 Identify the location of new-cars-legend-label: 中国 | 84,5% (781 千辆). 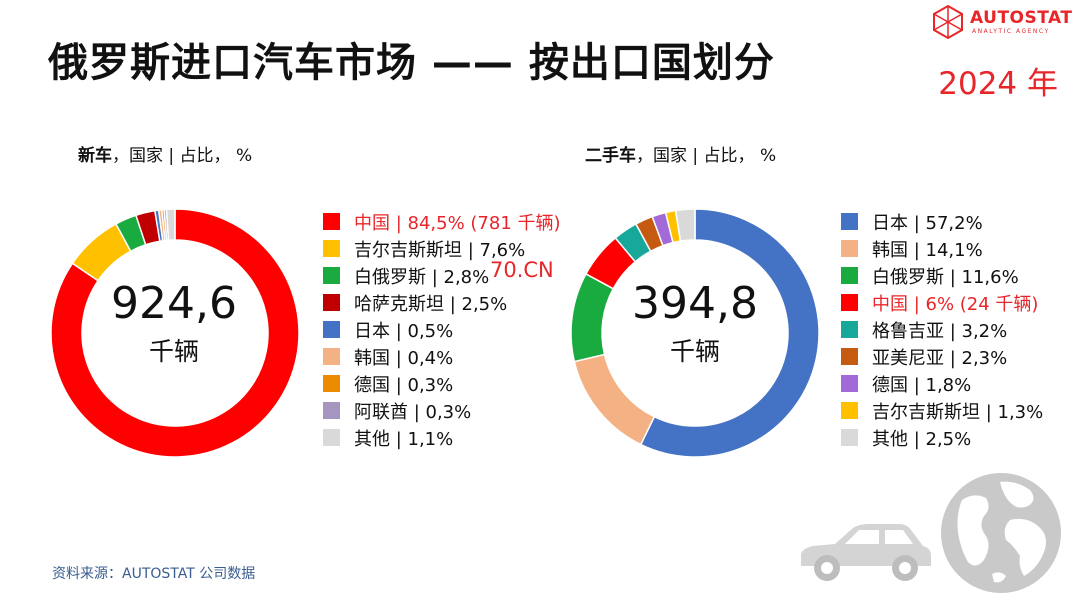
(457, 223).